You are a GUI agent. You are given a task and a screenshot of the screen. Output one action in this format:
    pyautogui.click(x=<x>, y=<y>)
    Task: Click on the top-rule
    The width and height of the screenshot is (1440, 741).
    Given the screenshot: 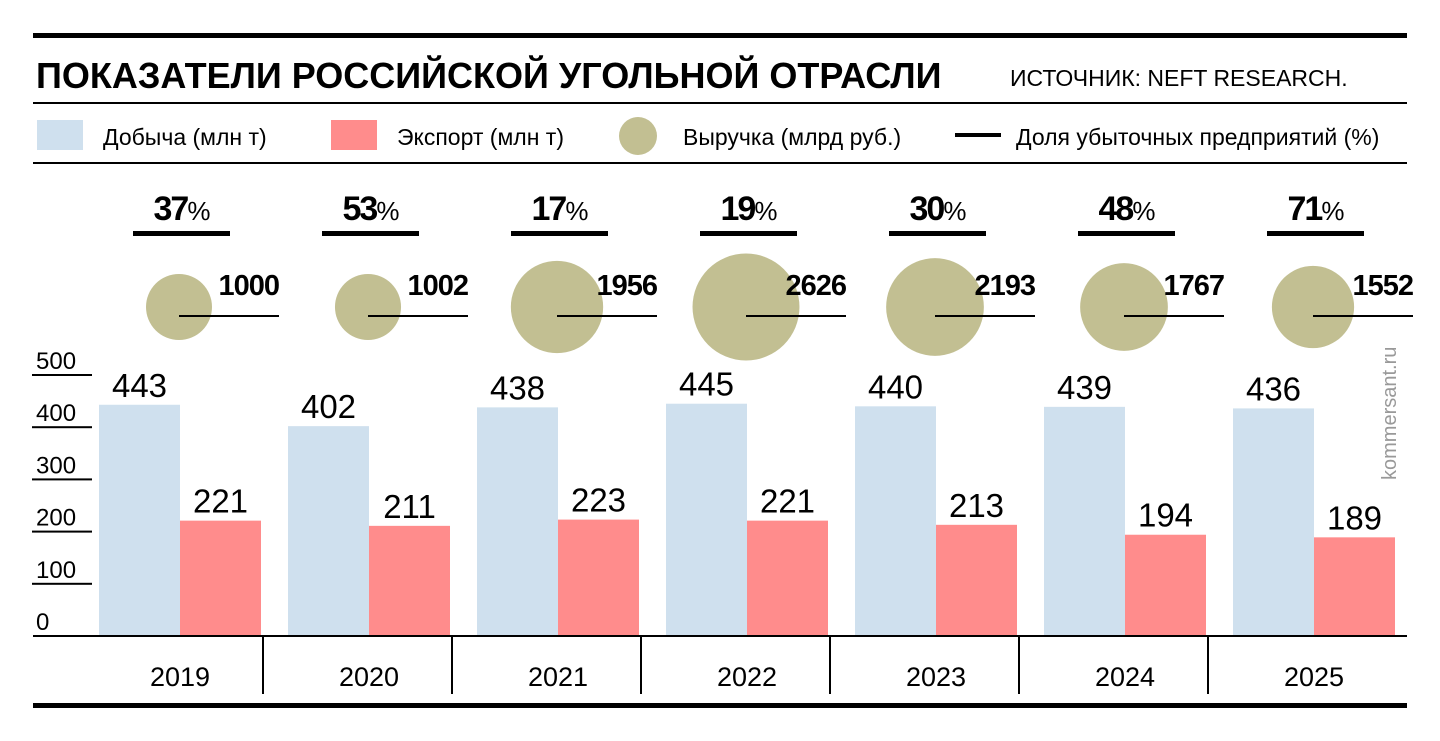 What is the action you would take?
    pyautogui.click(x=720, y=35)
    